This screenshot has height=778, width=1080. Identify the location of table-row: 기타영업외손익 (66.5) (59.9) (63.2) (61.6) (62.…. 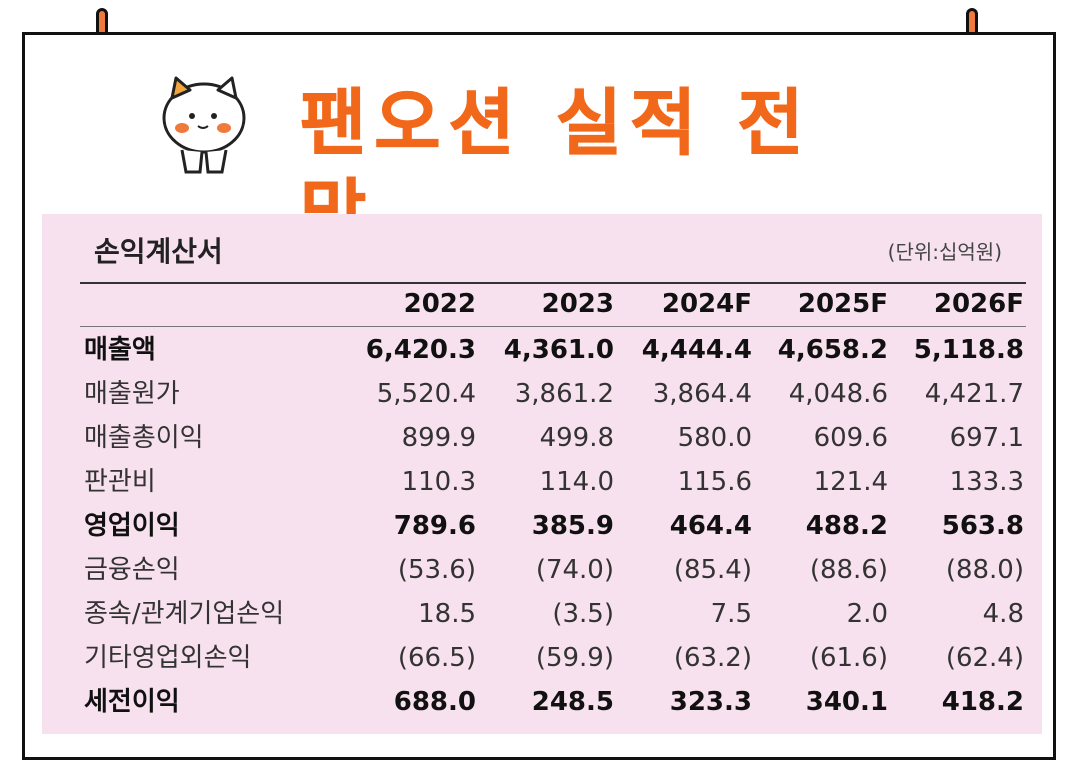
(554, 658).